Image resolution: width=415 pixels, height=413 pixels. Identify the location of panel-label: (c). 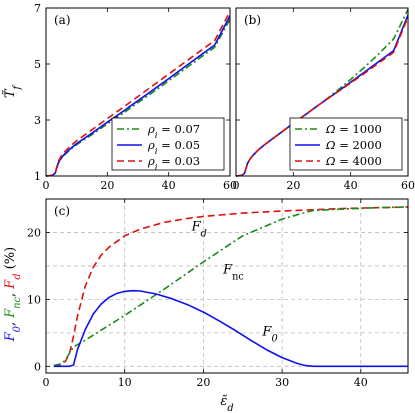
(62, 211).